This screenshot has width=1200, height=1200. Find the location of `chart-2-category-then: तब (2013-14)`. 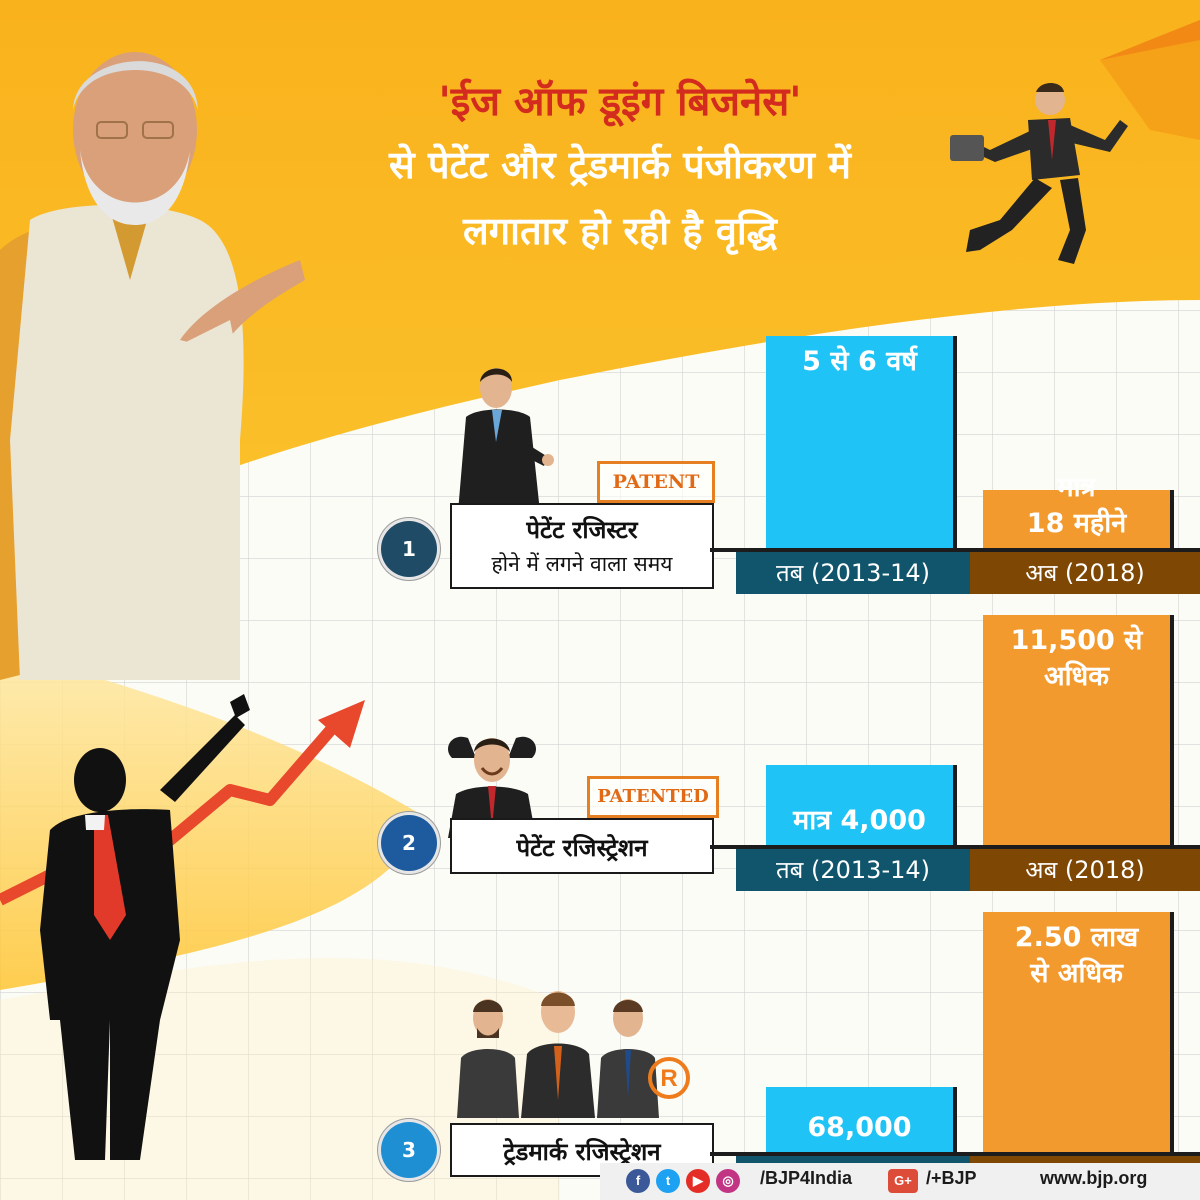

chart-2-category-then: तब (2013-14) is located at coordinates (853, 870).